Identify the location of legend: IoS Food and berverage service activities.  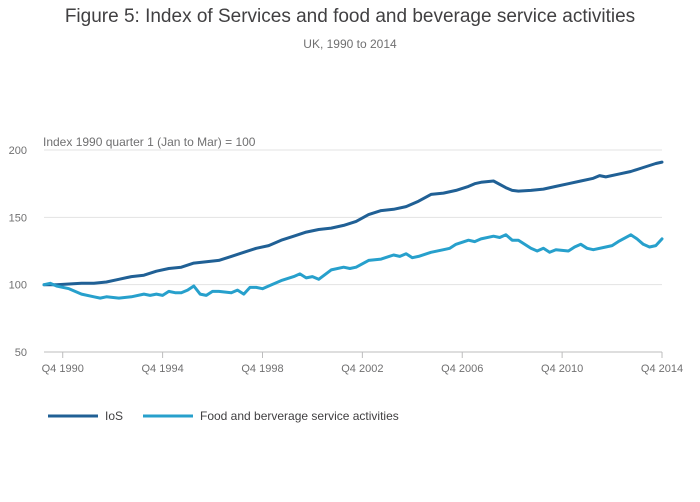
(223, 416).